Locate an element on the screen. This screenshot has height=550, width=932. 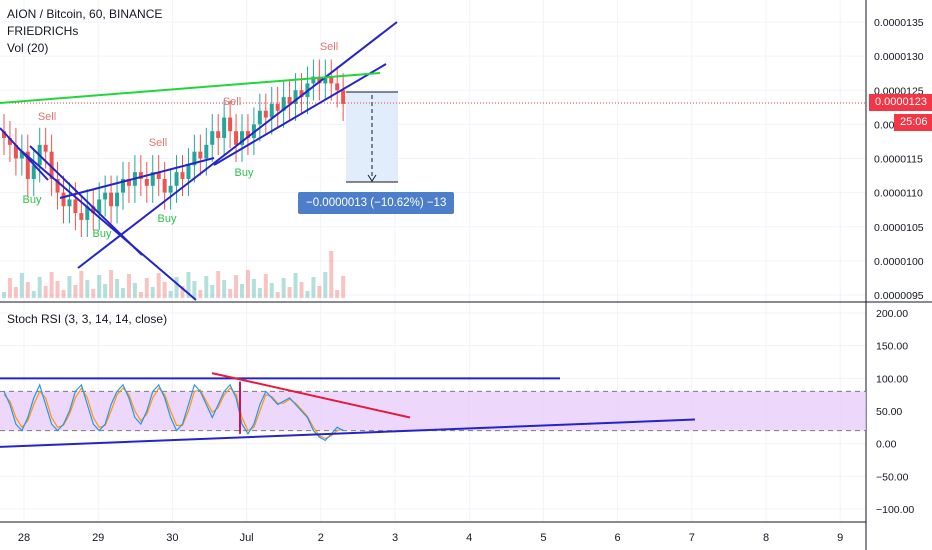
stoch-band is located at coordinates (433, 411).